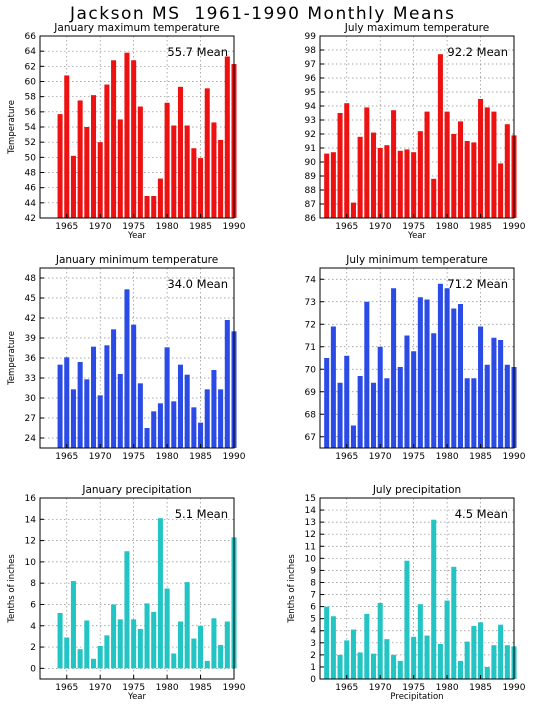  I want to click on y-tick-label: 12, so click(310, 535).